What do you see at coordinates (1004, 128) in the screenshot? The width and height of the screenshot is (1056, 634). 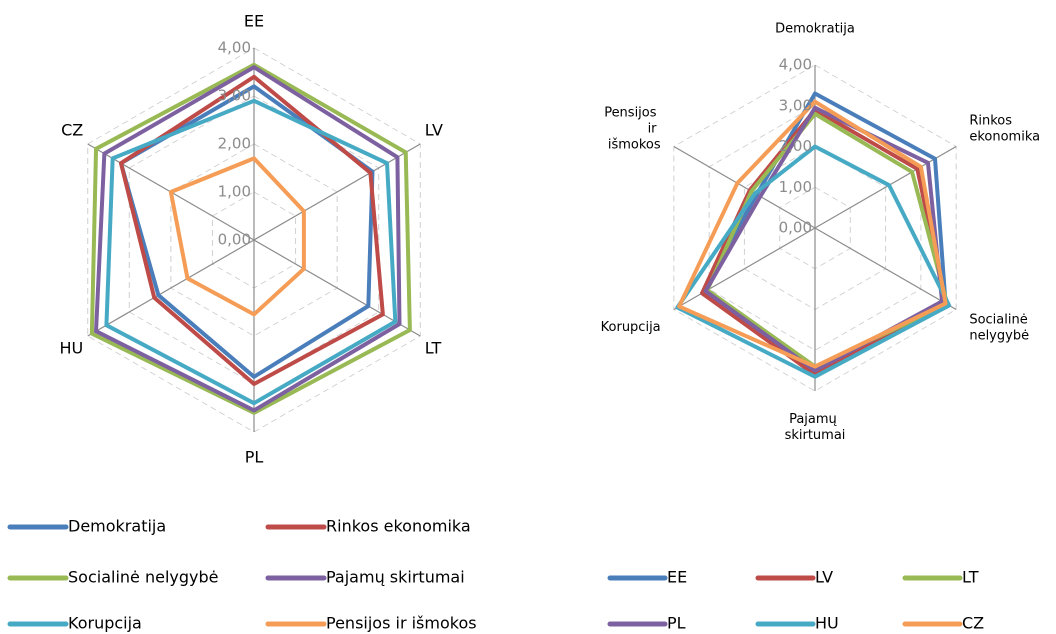 I see `category-label: Rinkos ekonomika` at bounding box center [1004, 128].